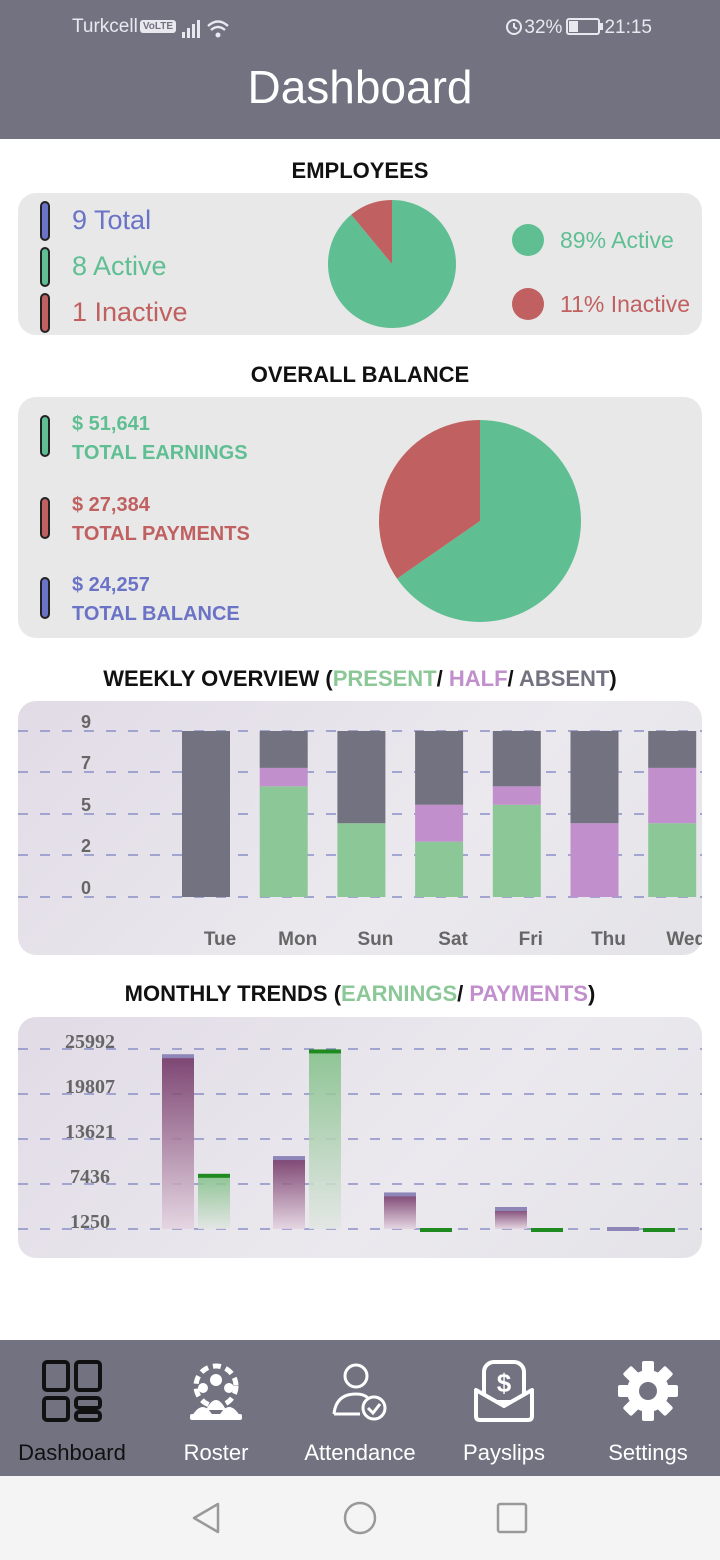  Describe the element at coordinates (45, 313) in the screenshot. I see `inactive-indicator` at that location.